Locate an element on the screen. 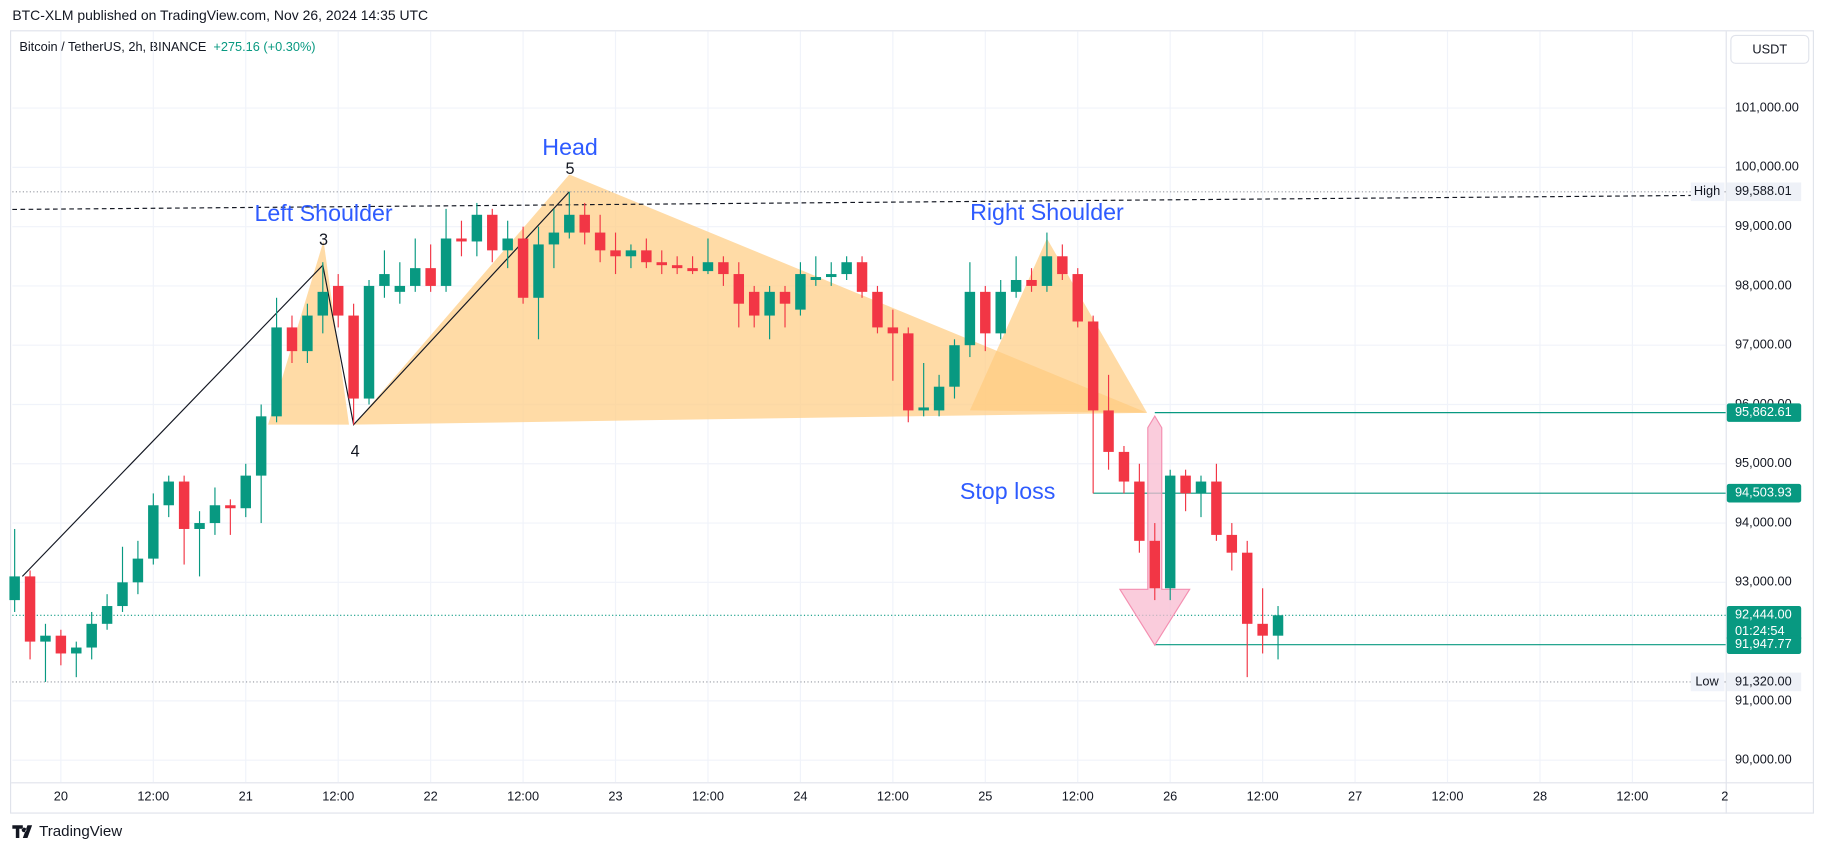 Image resolution: width=1824 pixels, height=852 pixels. logo-mark is located at coordinates (22, 832).